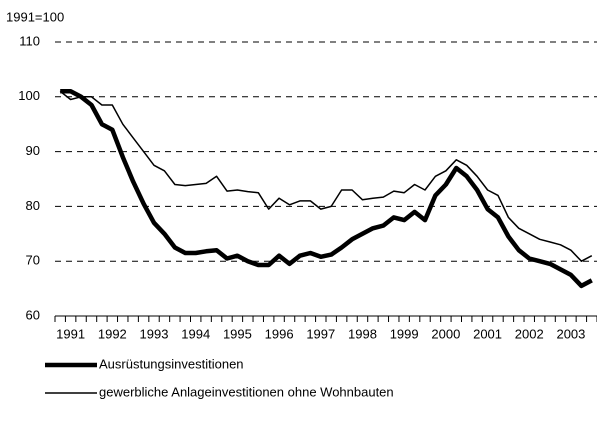 This screenshot has height=430, width=597. I want to click on y-tick-label: 60, so click(33, 314).